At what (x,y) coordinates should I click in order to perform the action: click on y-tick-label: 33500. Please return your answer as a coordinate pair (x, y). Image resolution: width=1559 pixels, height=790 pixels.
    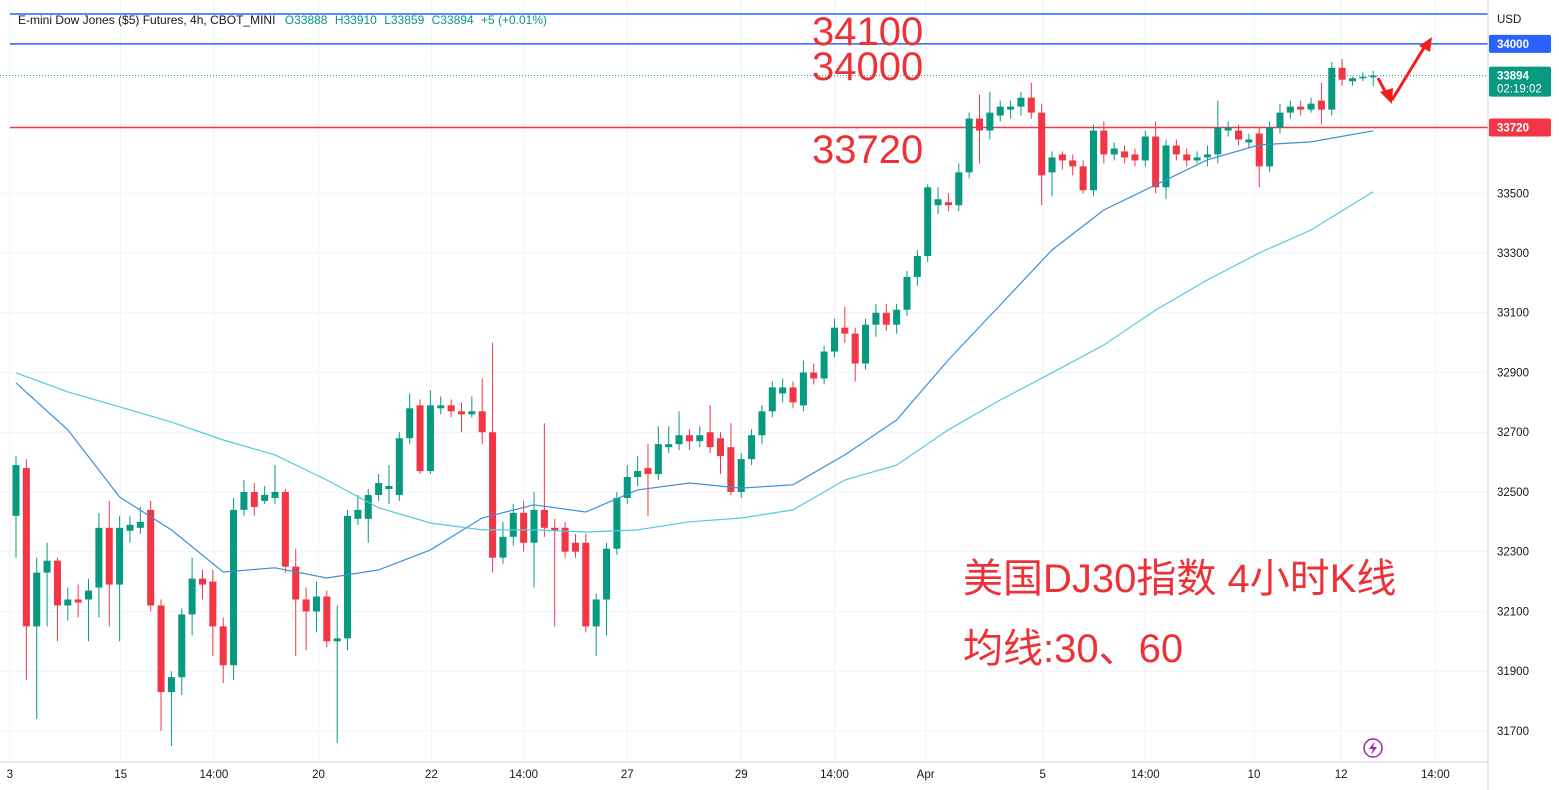
    Looking at the image, I should click on (1513, 194).